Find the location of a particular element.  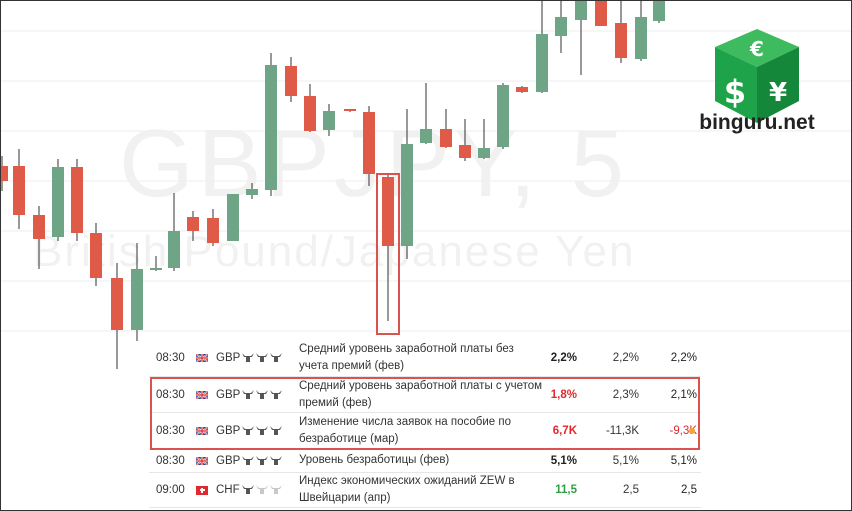

event-time: 09:00 is located at coordinates (170, 490).